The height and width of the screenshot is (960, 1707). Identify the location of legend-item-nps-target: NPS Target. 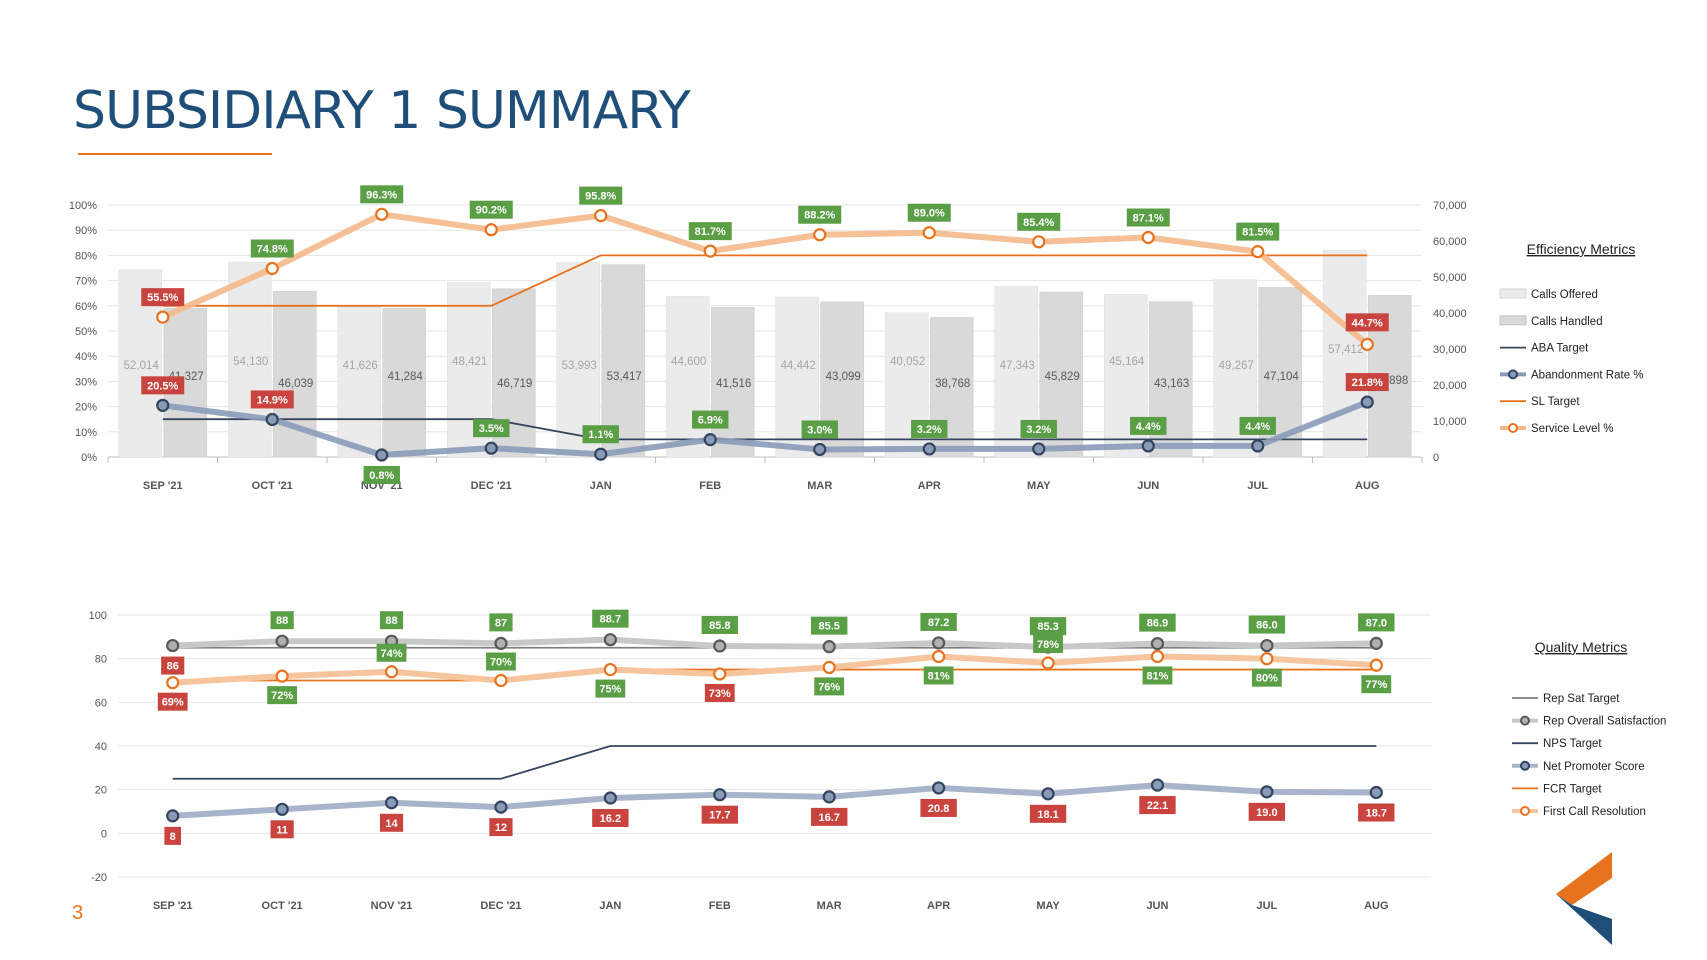
(1557, 744).